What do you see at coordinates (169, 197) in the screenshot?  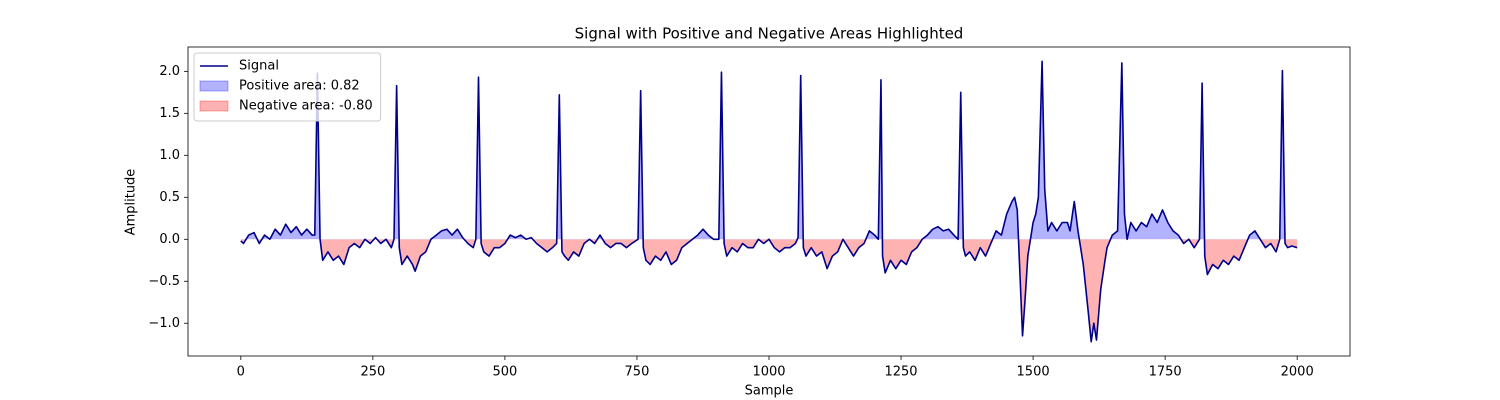 I see `y-tick-label: 0.5` at bounding box center [169, 197].